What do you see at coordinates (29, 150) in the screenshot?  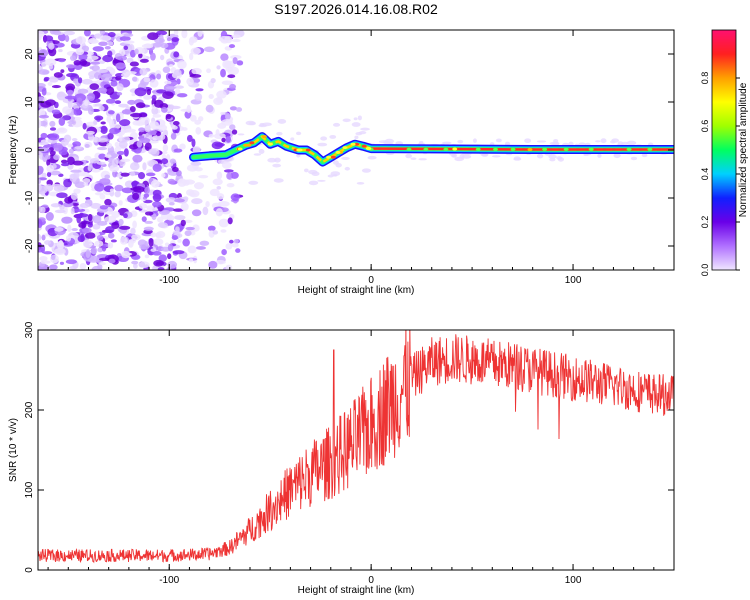 I see `y-tick-label: 0` at bounding box center [29, 150].